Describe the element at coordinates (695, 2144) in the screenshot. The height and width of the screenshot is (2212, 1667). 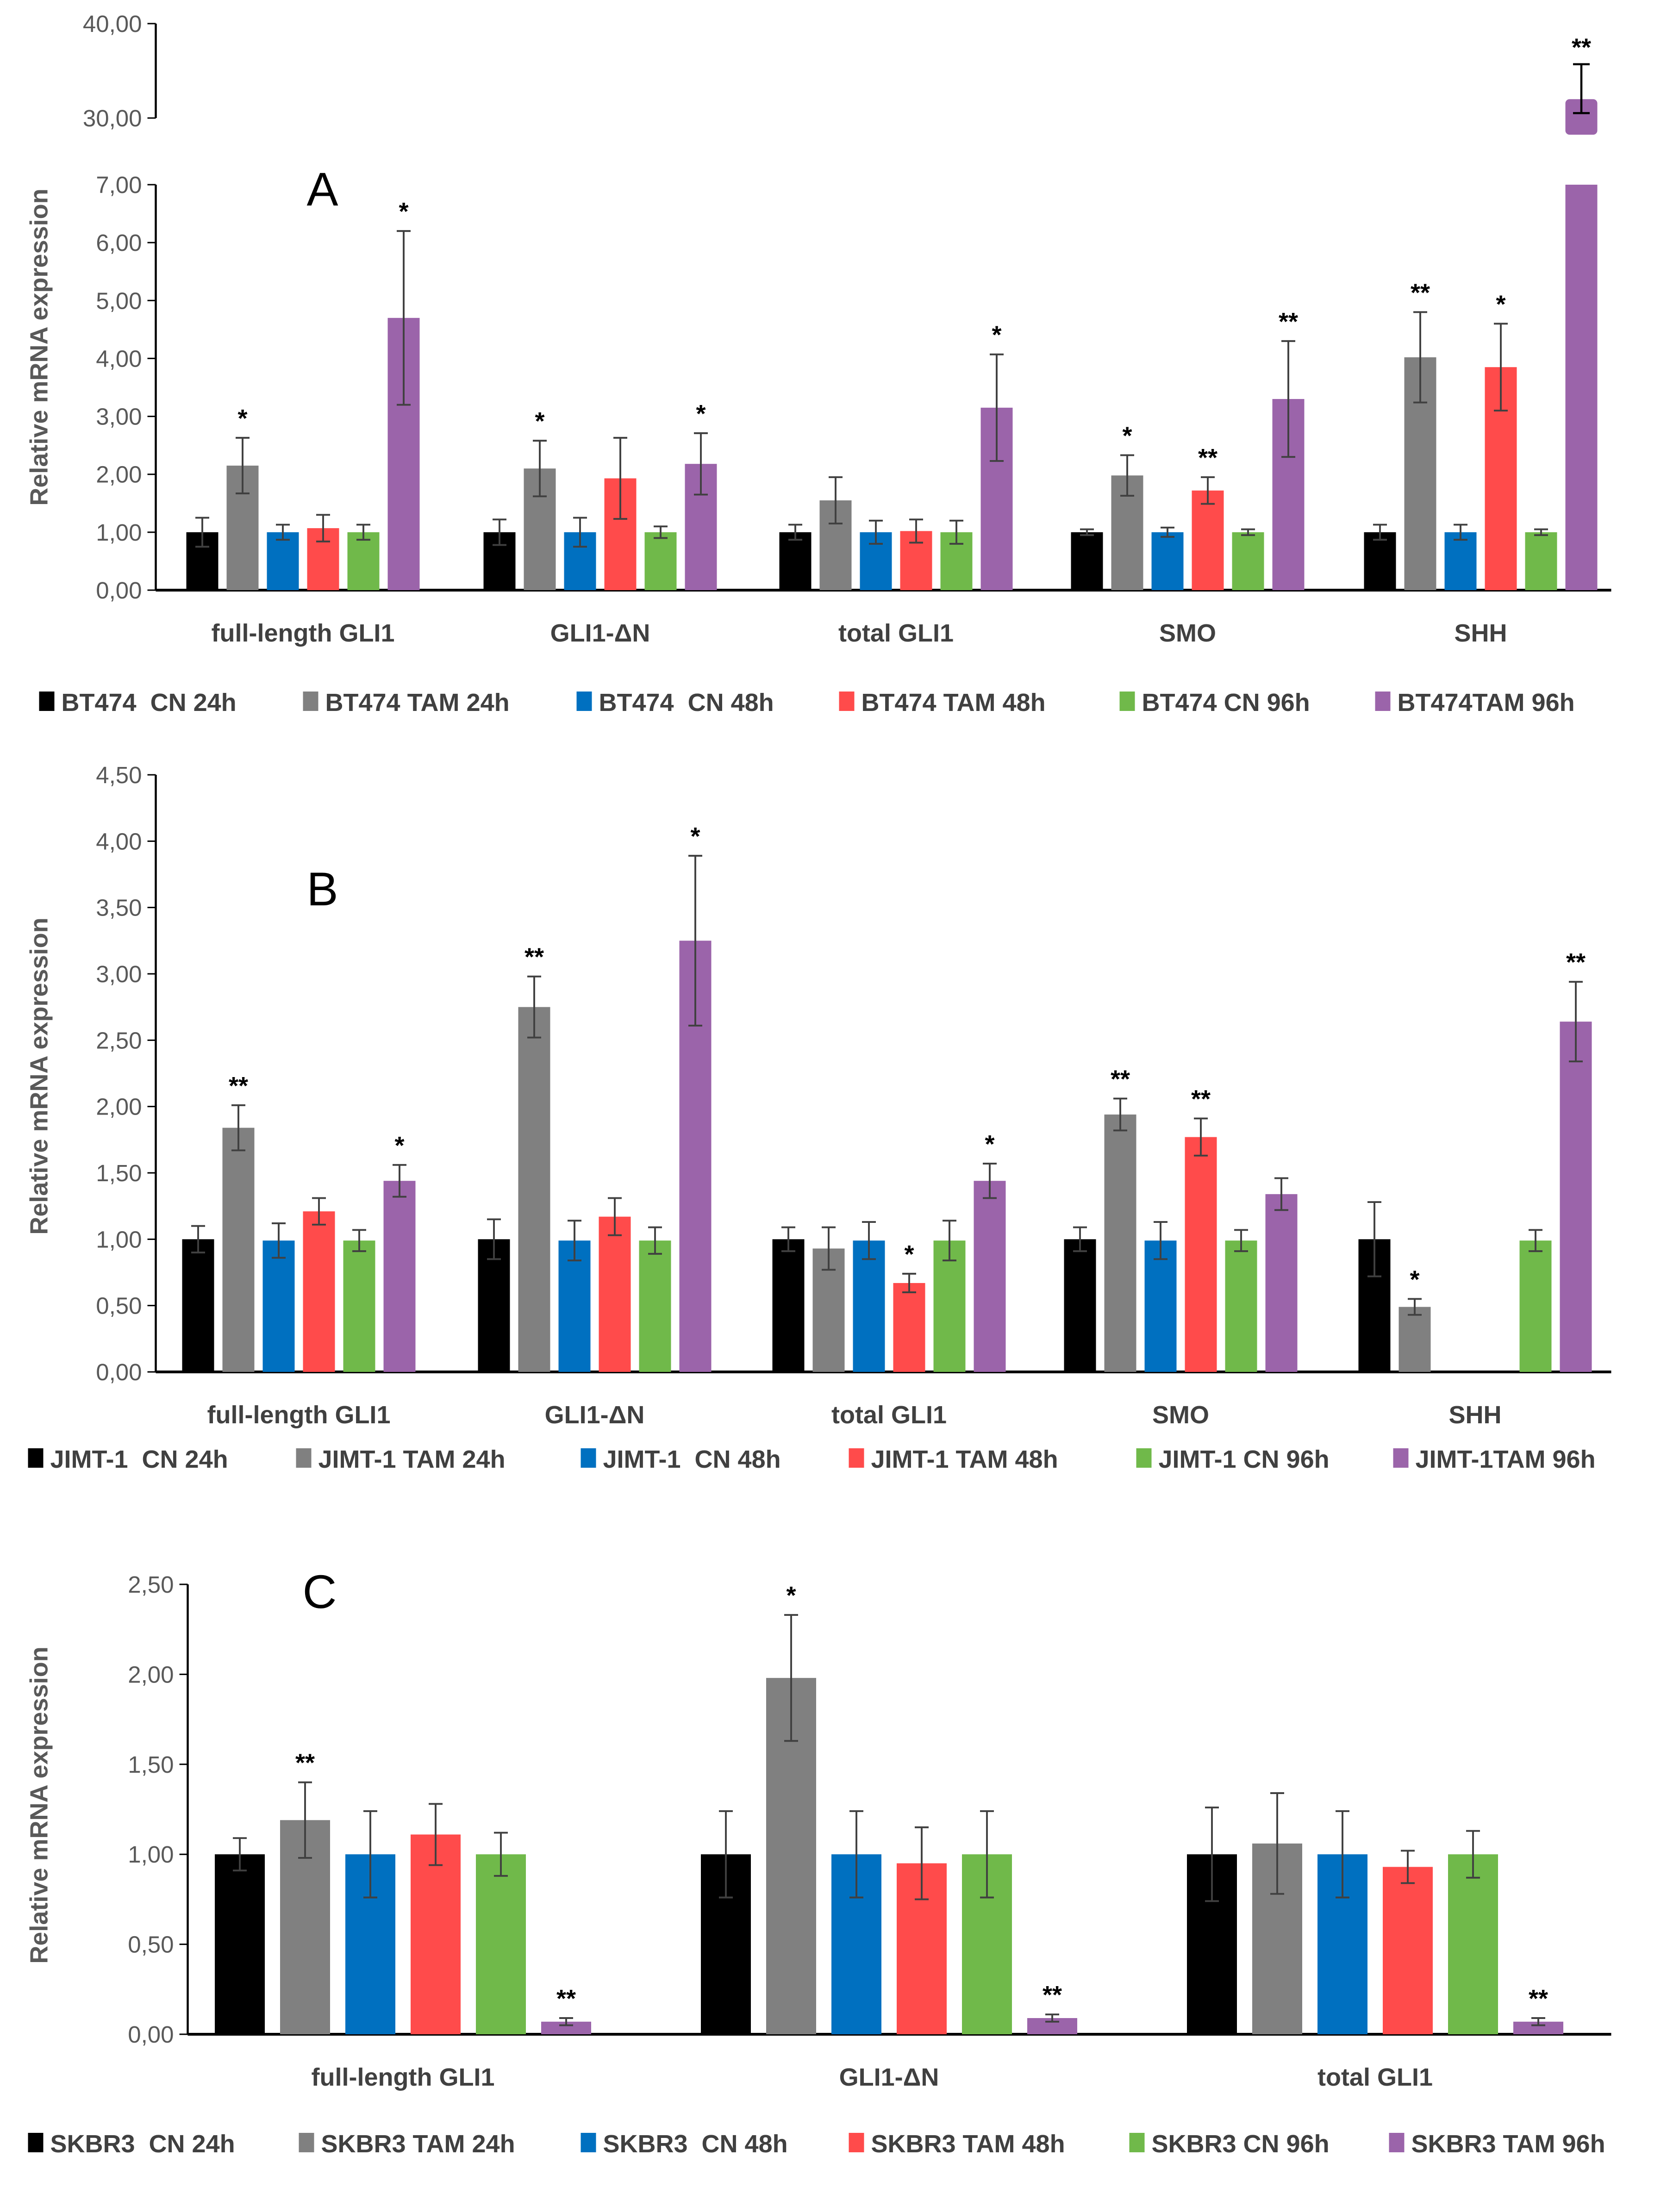
I see `legend-label: SKBR3 CN 48h` at that location.